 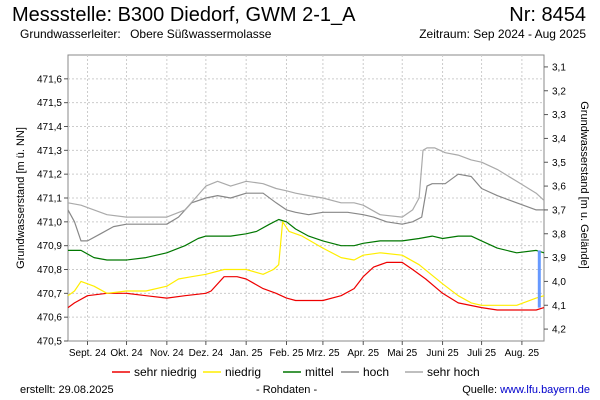 I want to click on y-tick-label: 470,9, so click(x=49, y=246).